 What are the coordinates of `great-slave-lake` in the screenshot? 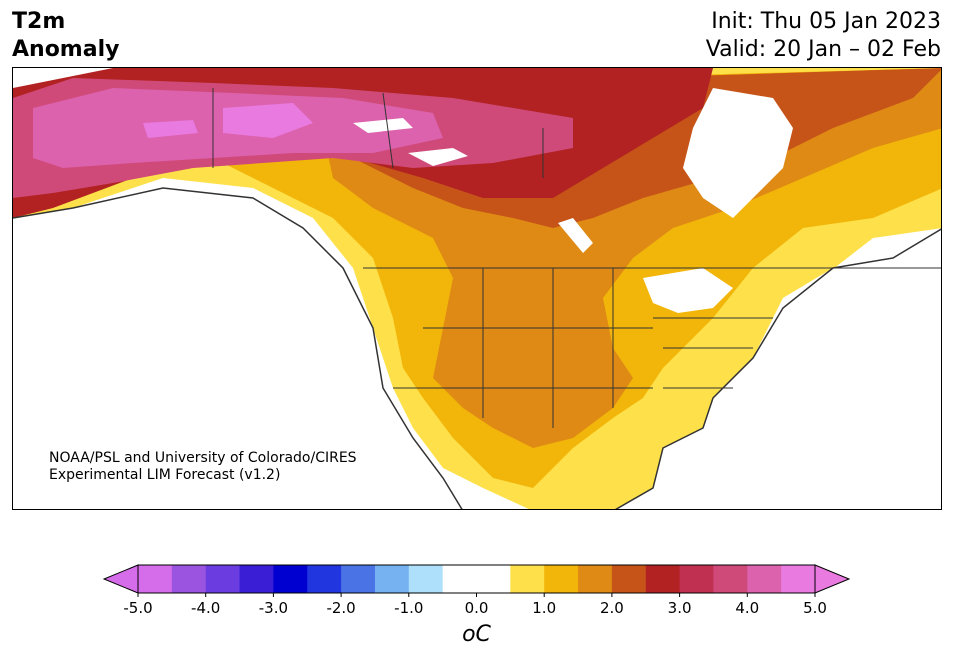 It's located at (438, 157).